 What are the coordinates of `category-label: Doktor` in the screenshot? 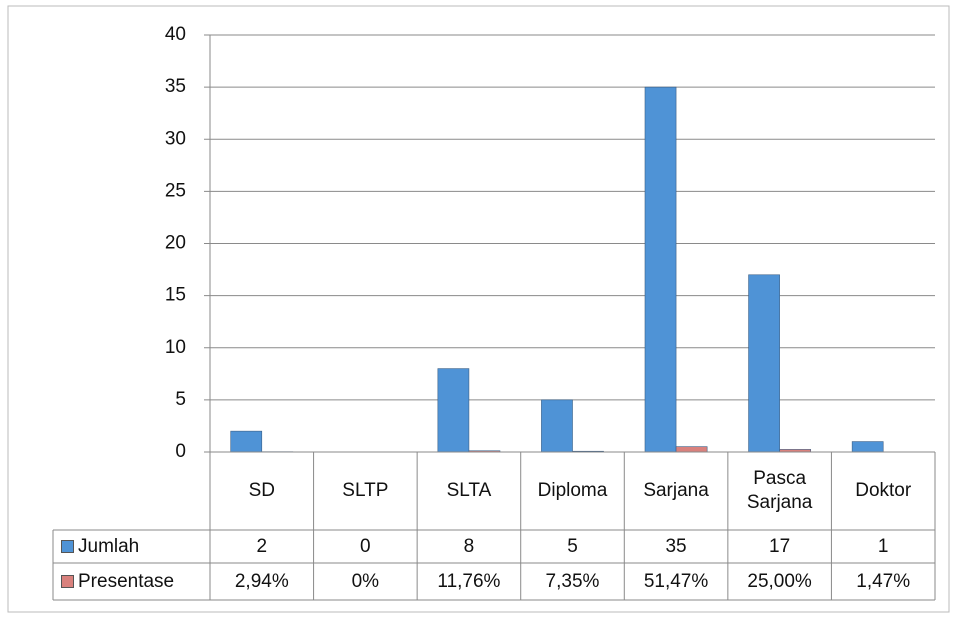 It's located at (883, 490).